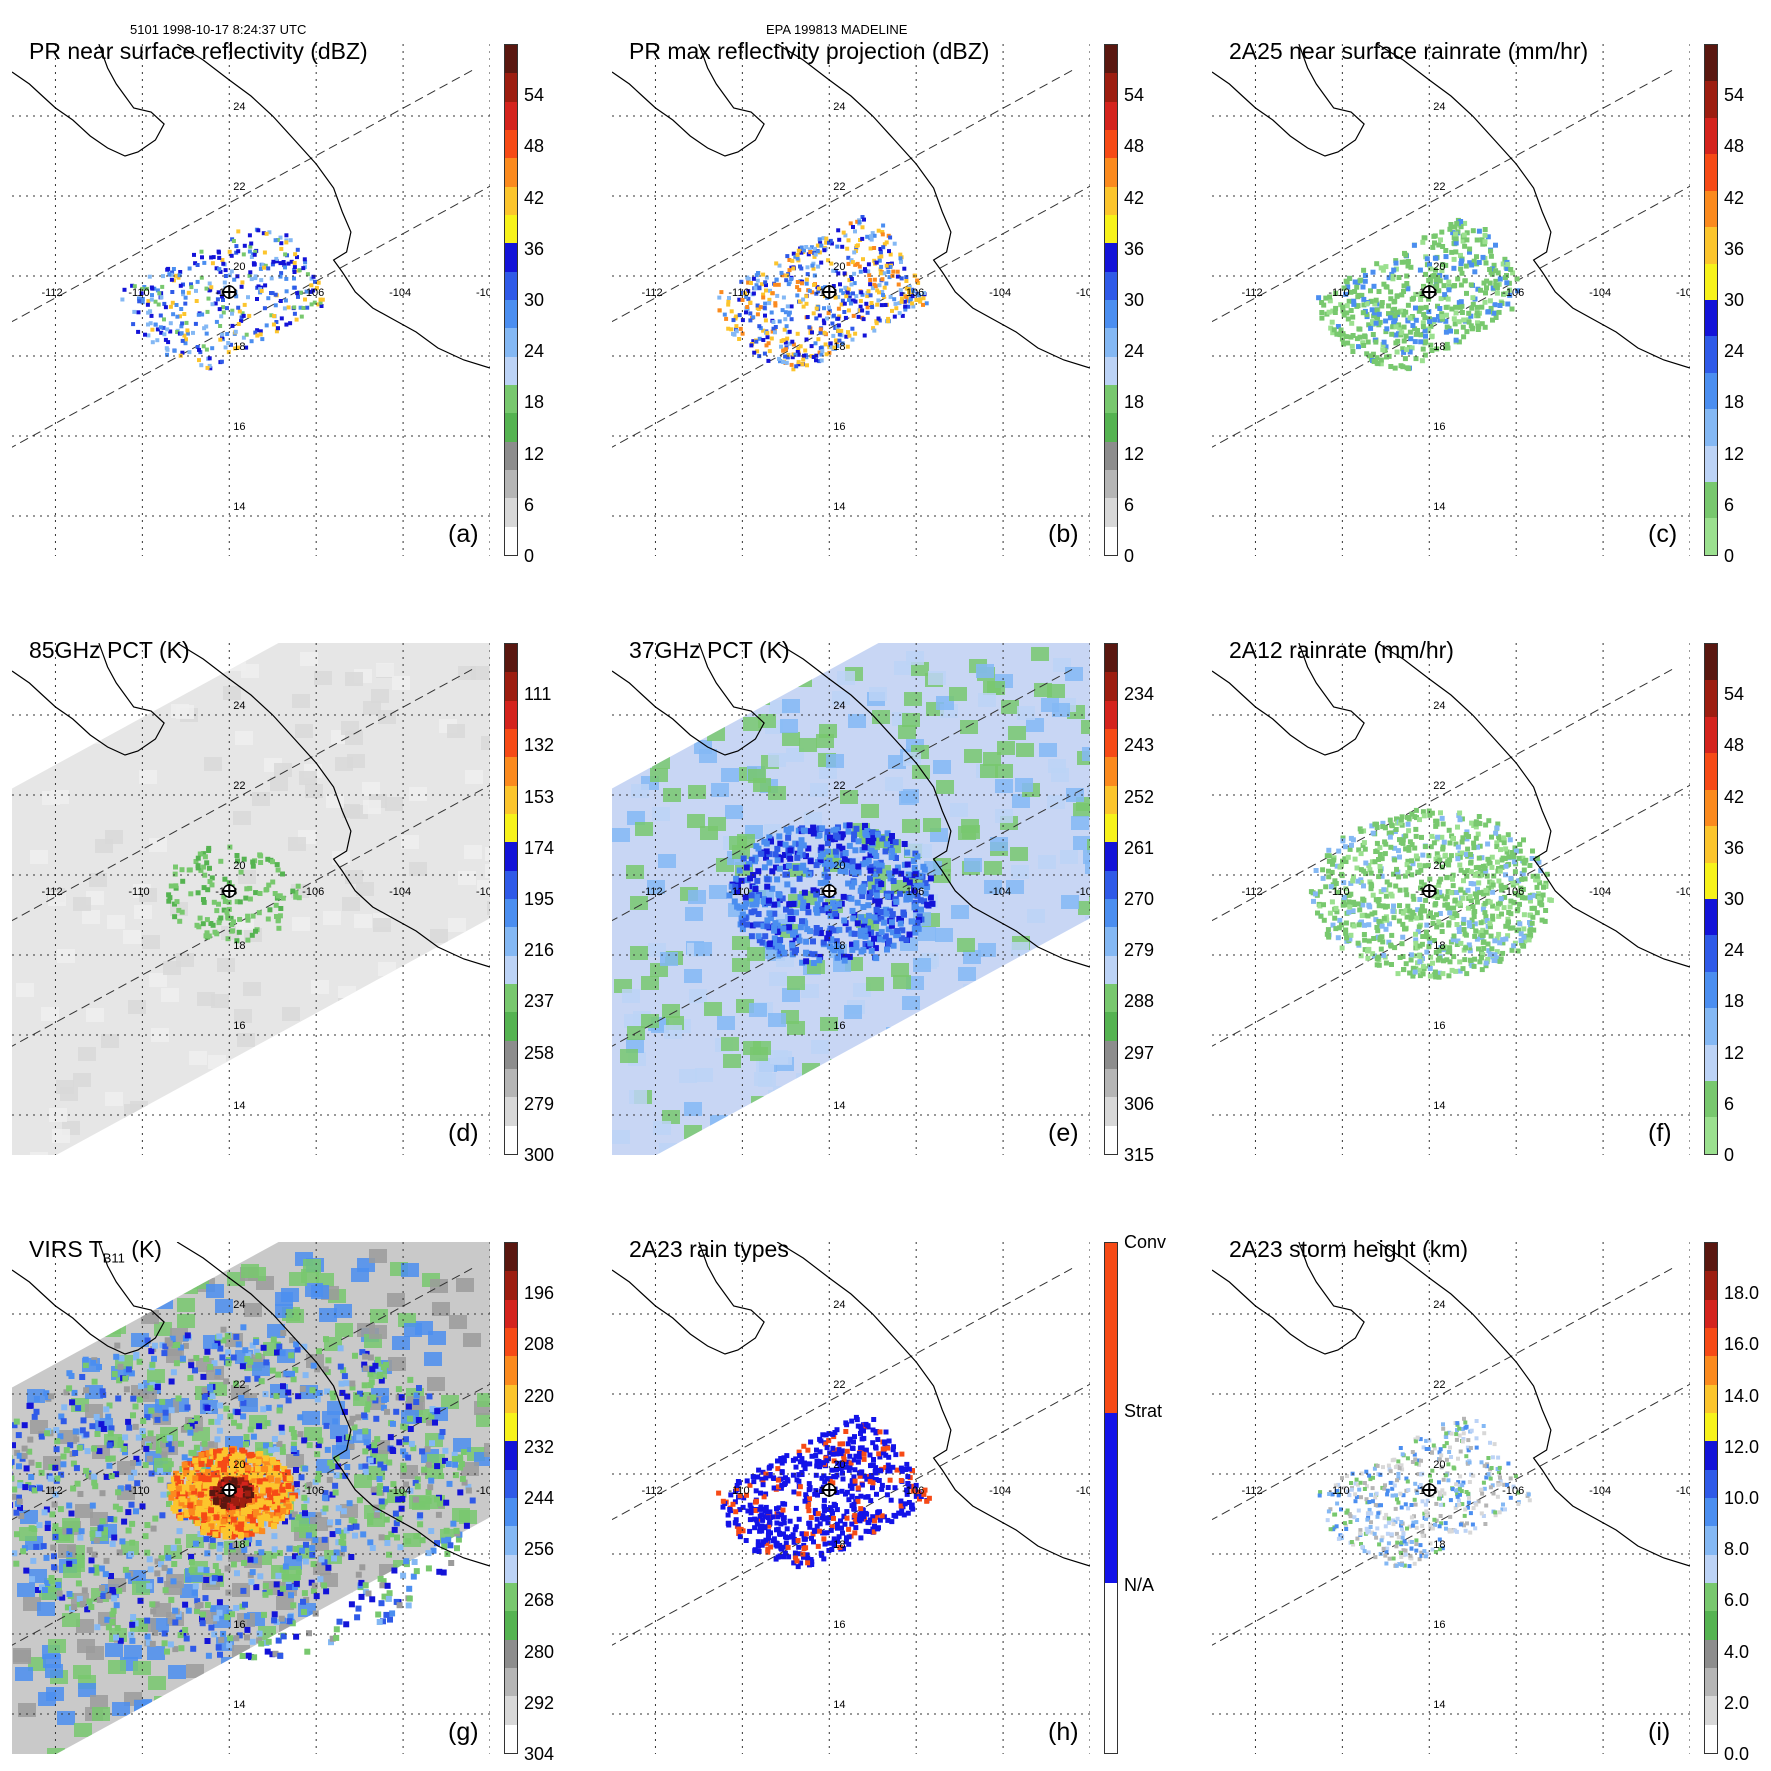 This screenshot has width=1771, height=1771. What do you see at coordinates (239, 866) in the screenshot?
I see `lat-label: 20` at bounding box center [239, 866].